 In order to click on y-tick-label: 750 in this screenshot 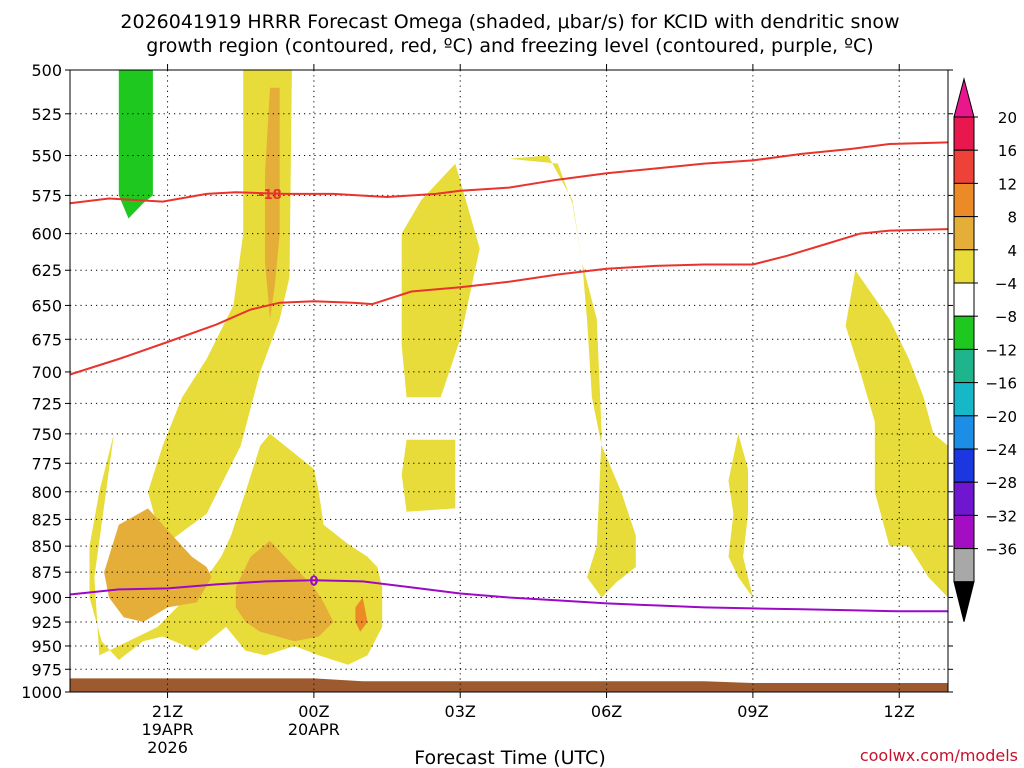, I will do `click(46, 434)`.